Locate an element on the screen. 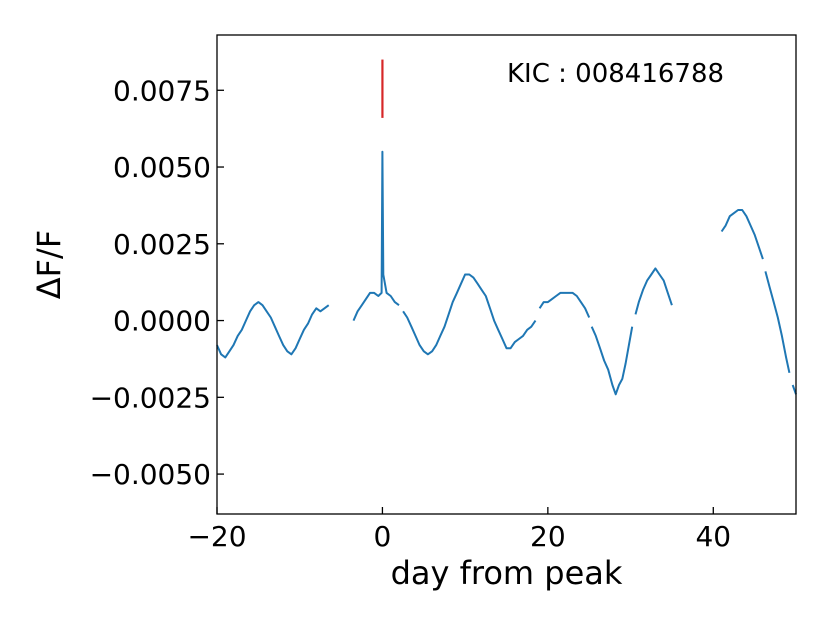 Image resolution: width=830 pixels, height=623 pixels. y-tick-label: 0.0050 is located at coordinates (162, 167).